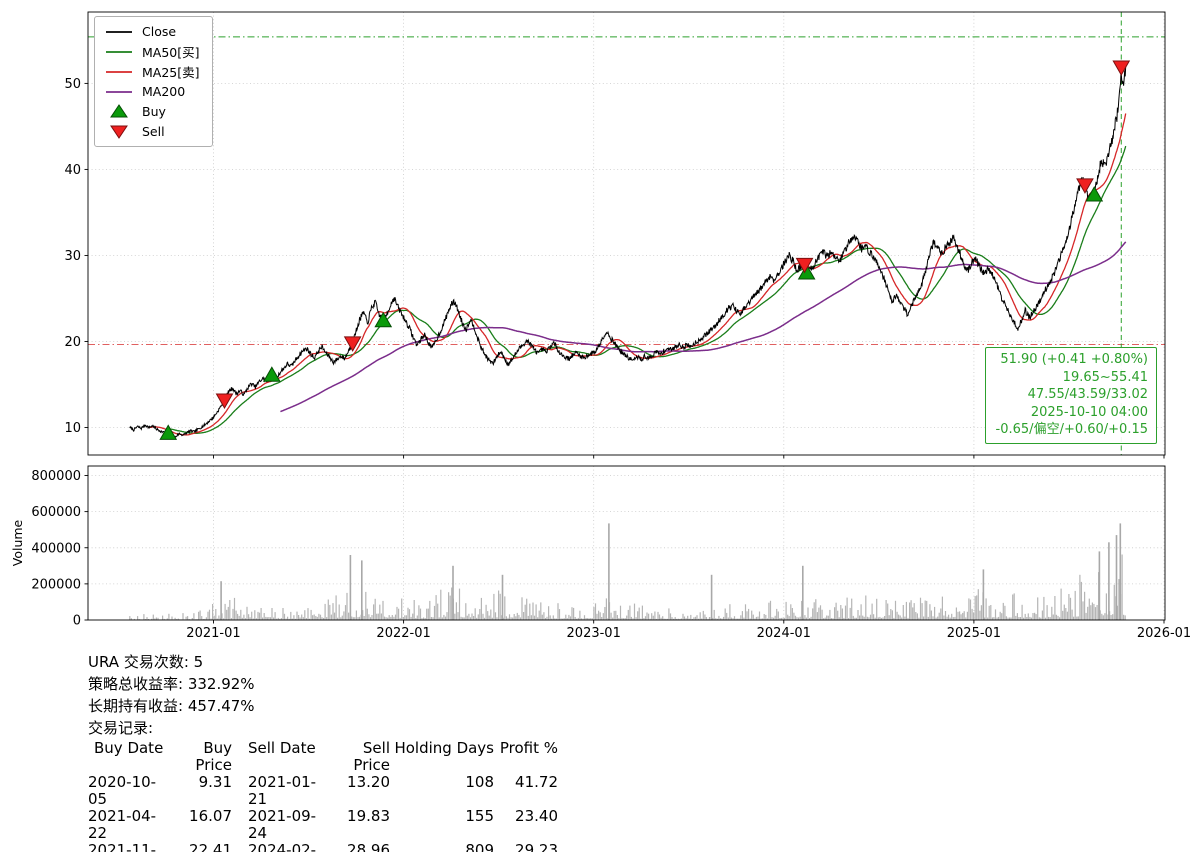 This screenshot has height=852, width=1201. What do you see at coordinates (72, 428) in the screenshot?
I see `price-tick-label: 10` at bounding box center [72, 428].